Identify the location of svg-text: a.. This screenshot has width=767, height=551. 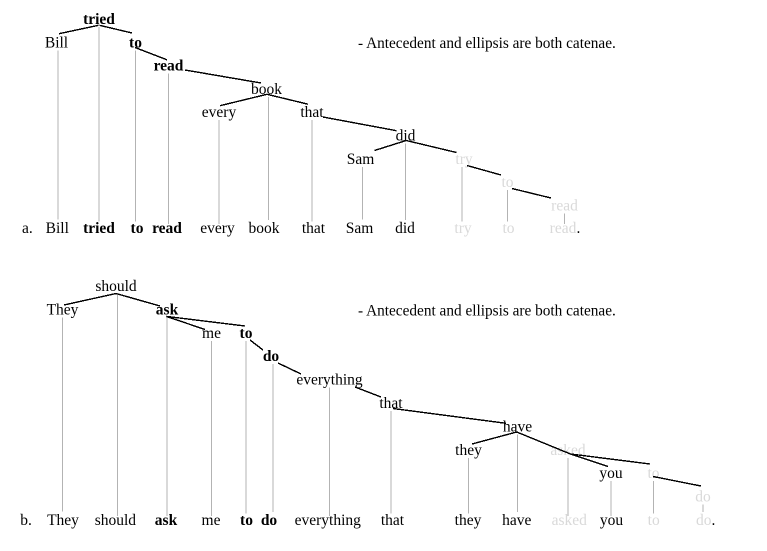
(27, 228).